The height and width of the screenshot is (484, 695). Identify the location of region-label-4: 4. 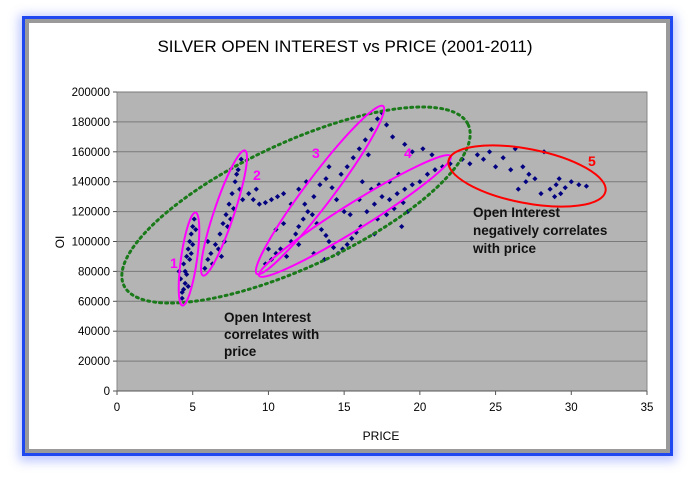
(408, 153).